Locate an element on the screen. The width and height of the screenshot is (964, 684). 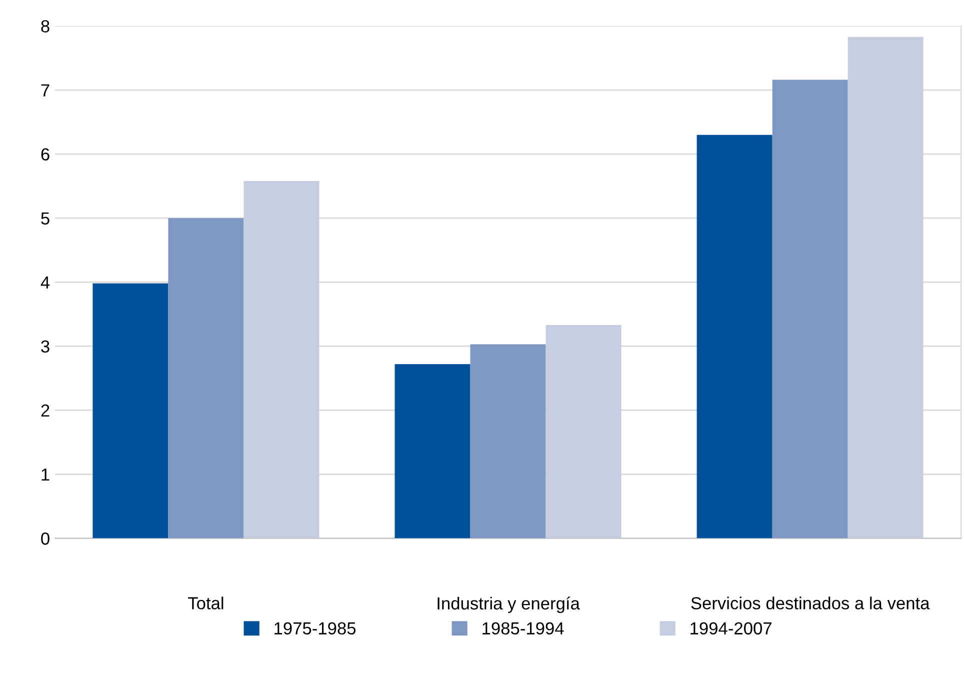
y-tick-label: 8 is located at coordinates (45, 26).